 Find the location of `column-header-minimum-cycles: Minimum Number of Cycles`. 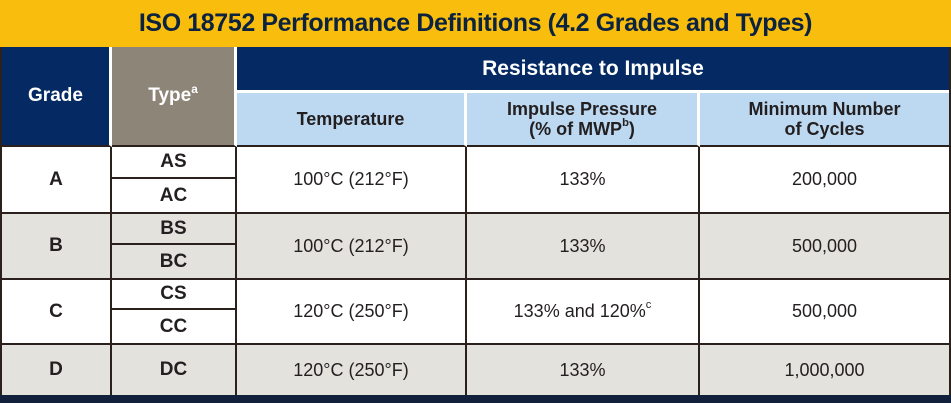

column-header-minimum-cycles: Minimum Number of Cycles is located at coordinates (824, 120).